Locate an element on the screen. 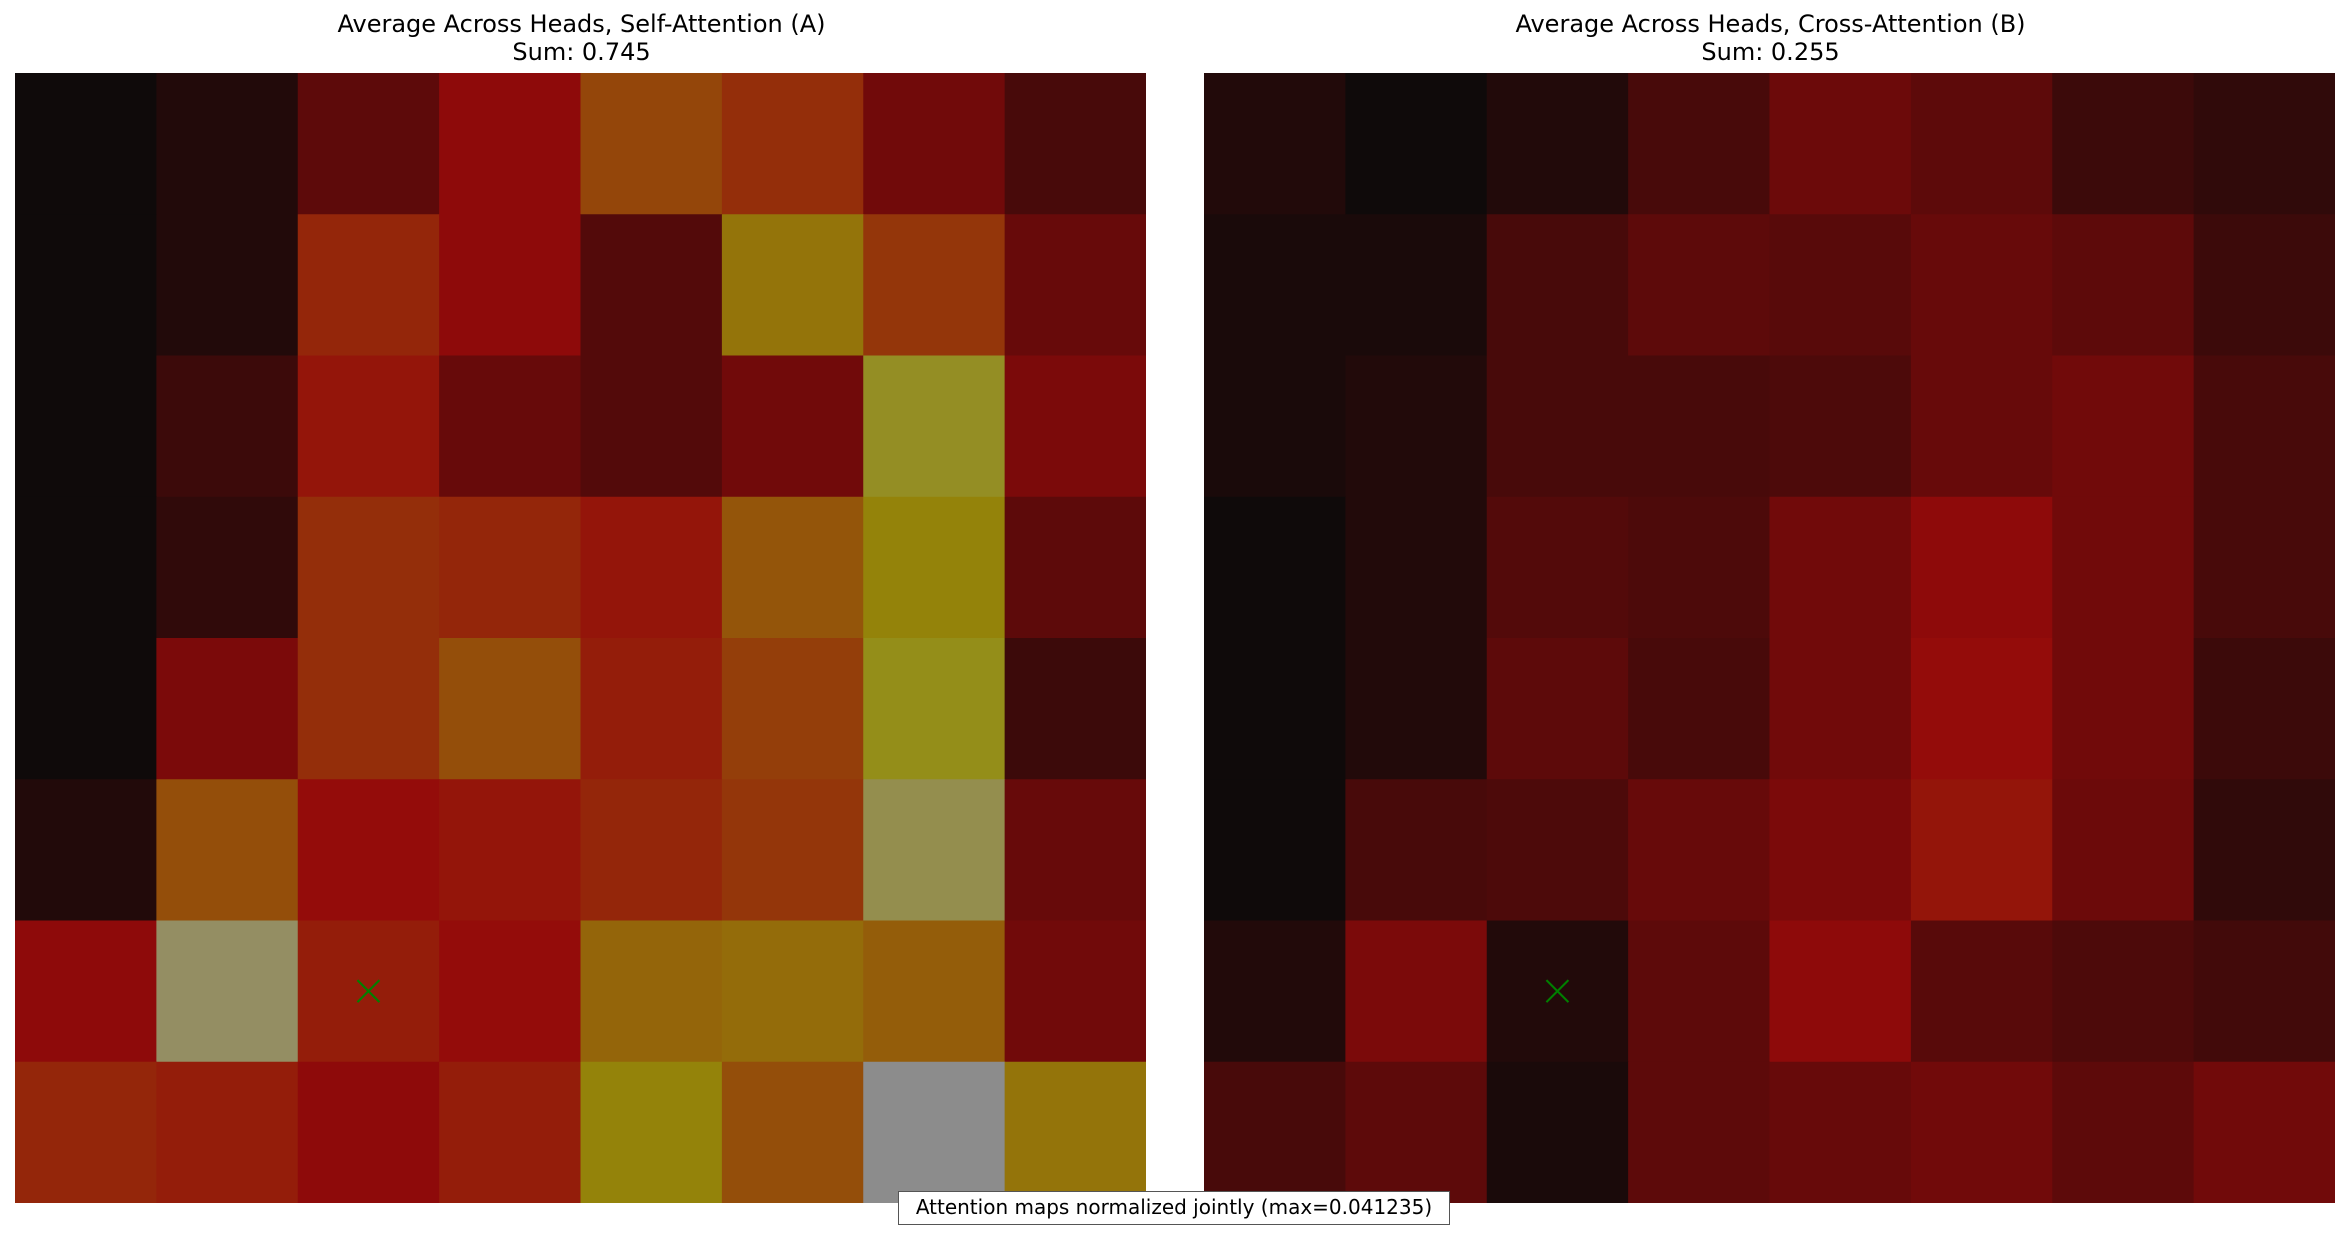  cross-attention-cell-r7-c1 is located at coordinates (1416, 1132).